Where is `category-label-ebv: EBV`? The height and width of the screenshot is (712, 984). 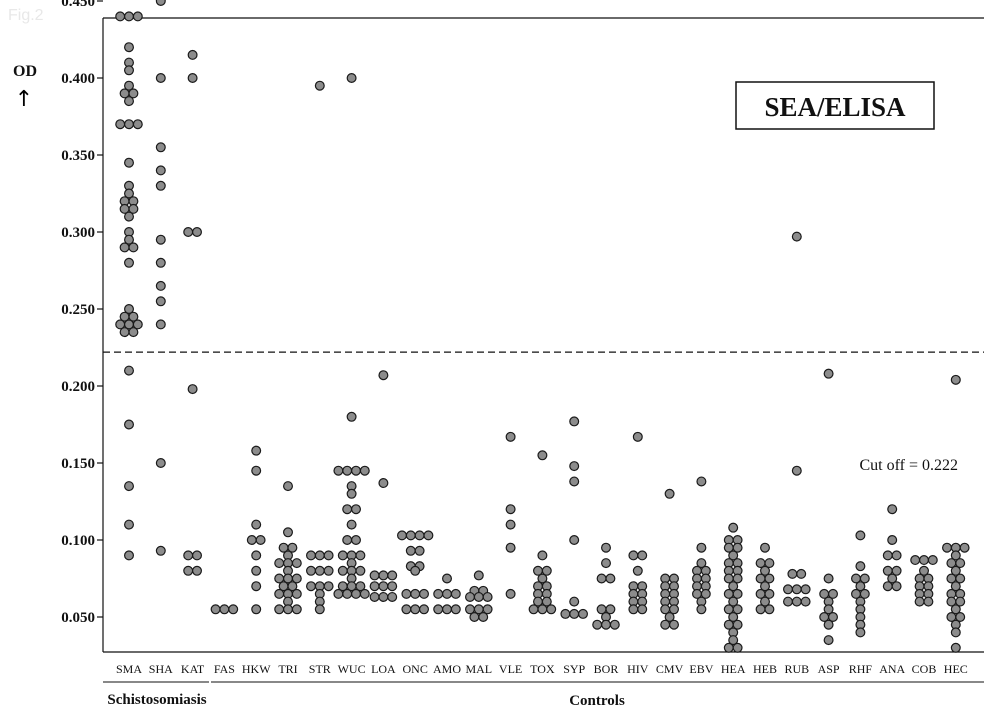
category-label-ebv: EBV is located at coordinates (701, 669).